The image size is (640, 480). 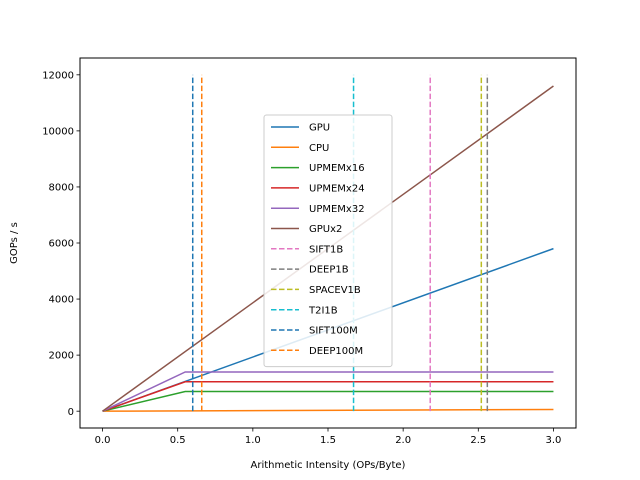 I want to click on x-tick-label: 1.5, so click(x=328, y=440).